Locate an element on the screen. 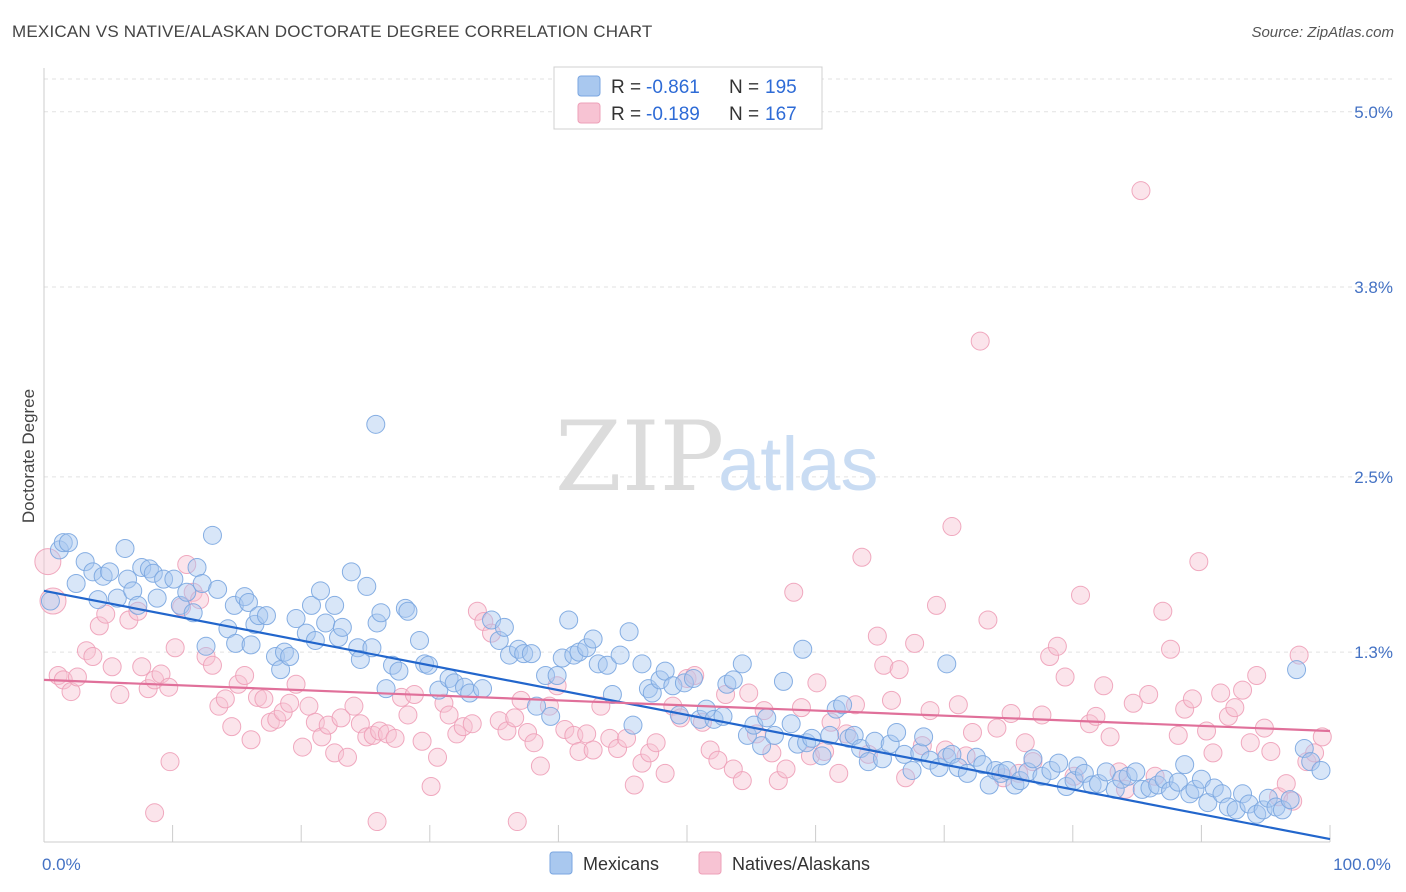 The width and height of the screenshot is (1406, 892). watermark-zip: ZIP is located at coordinates (639, 457).